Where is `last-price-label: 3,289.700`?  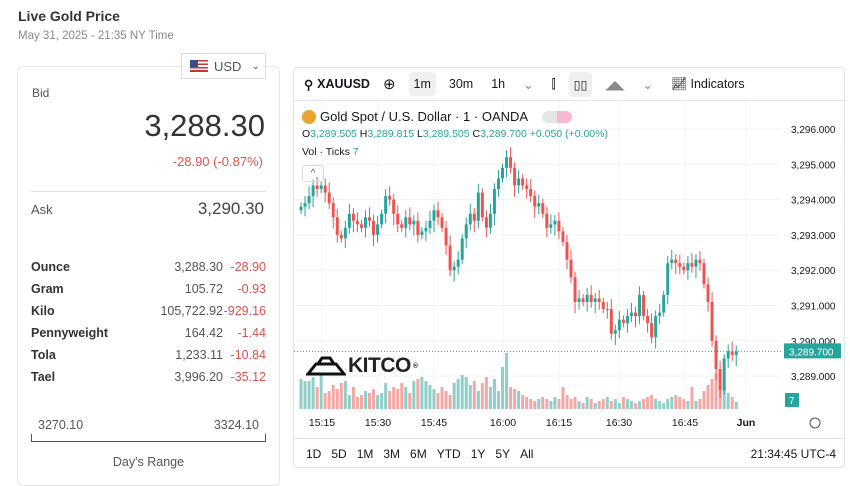 last-price-label: 3,289.700 is located at coordinates (811, 352).